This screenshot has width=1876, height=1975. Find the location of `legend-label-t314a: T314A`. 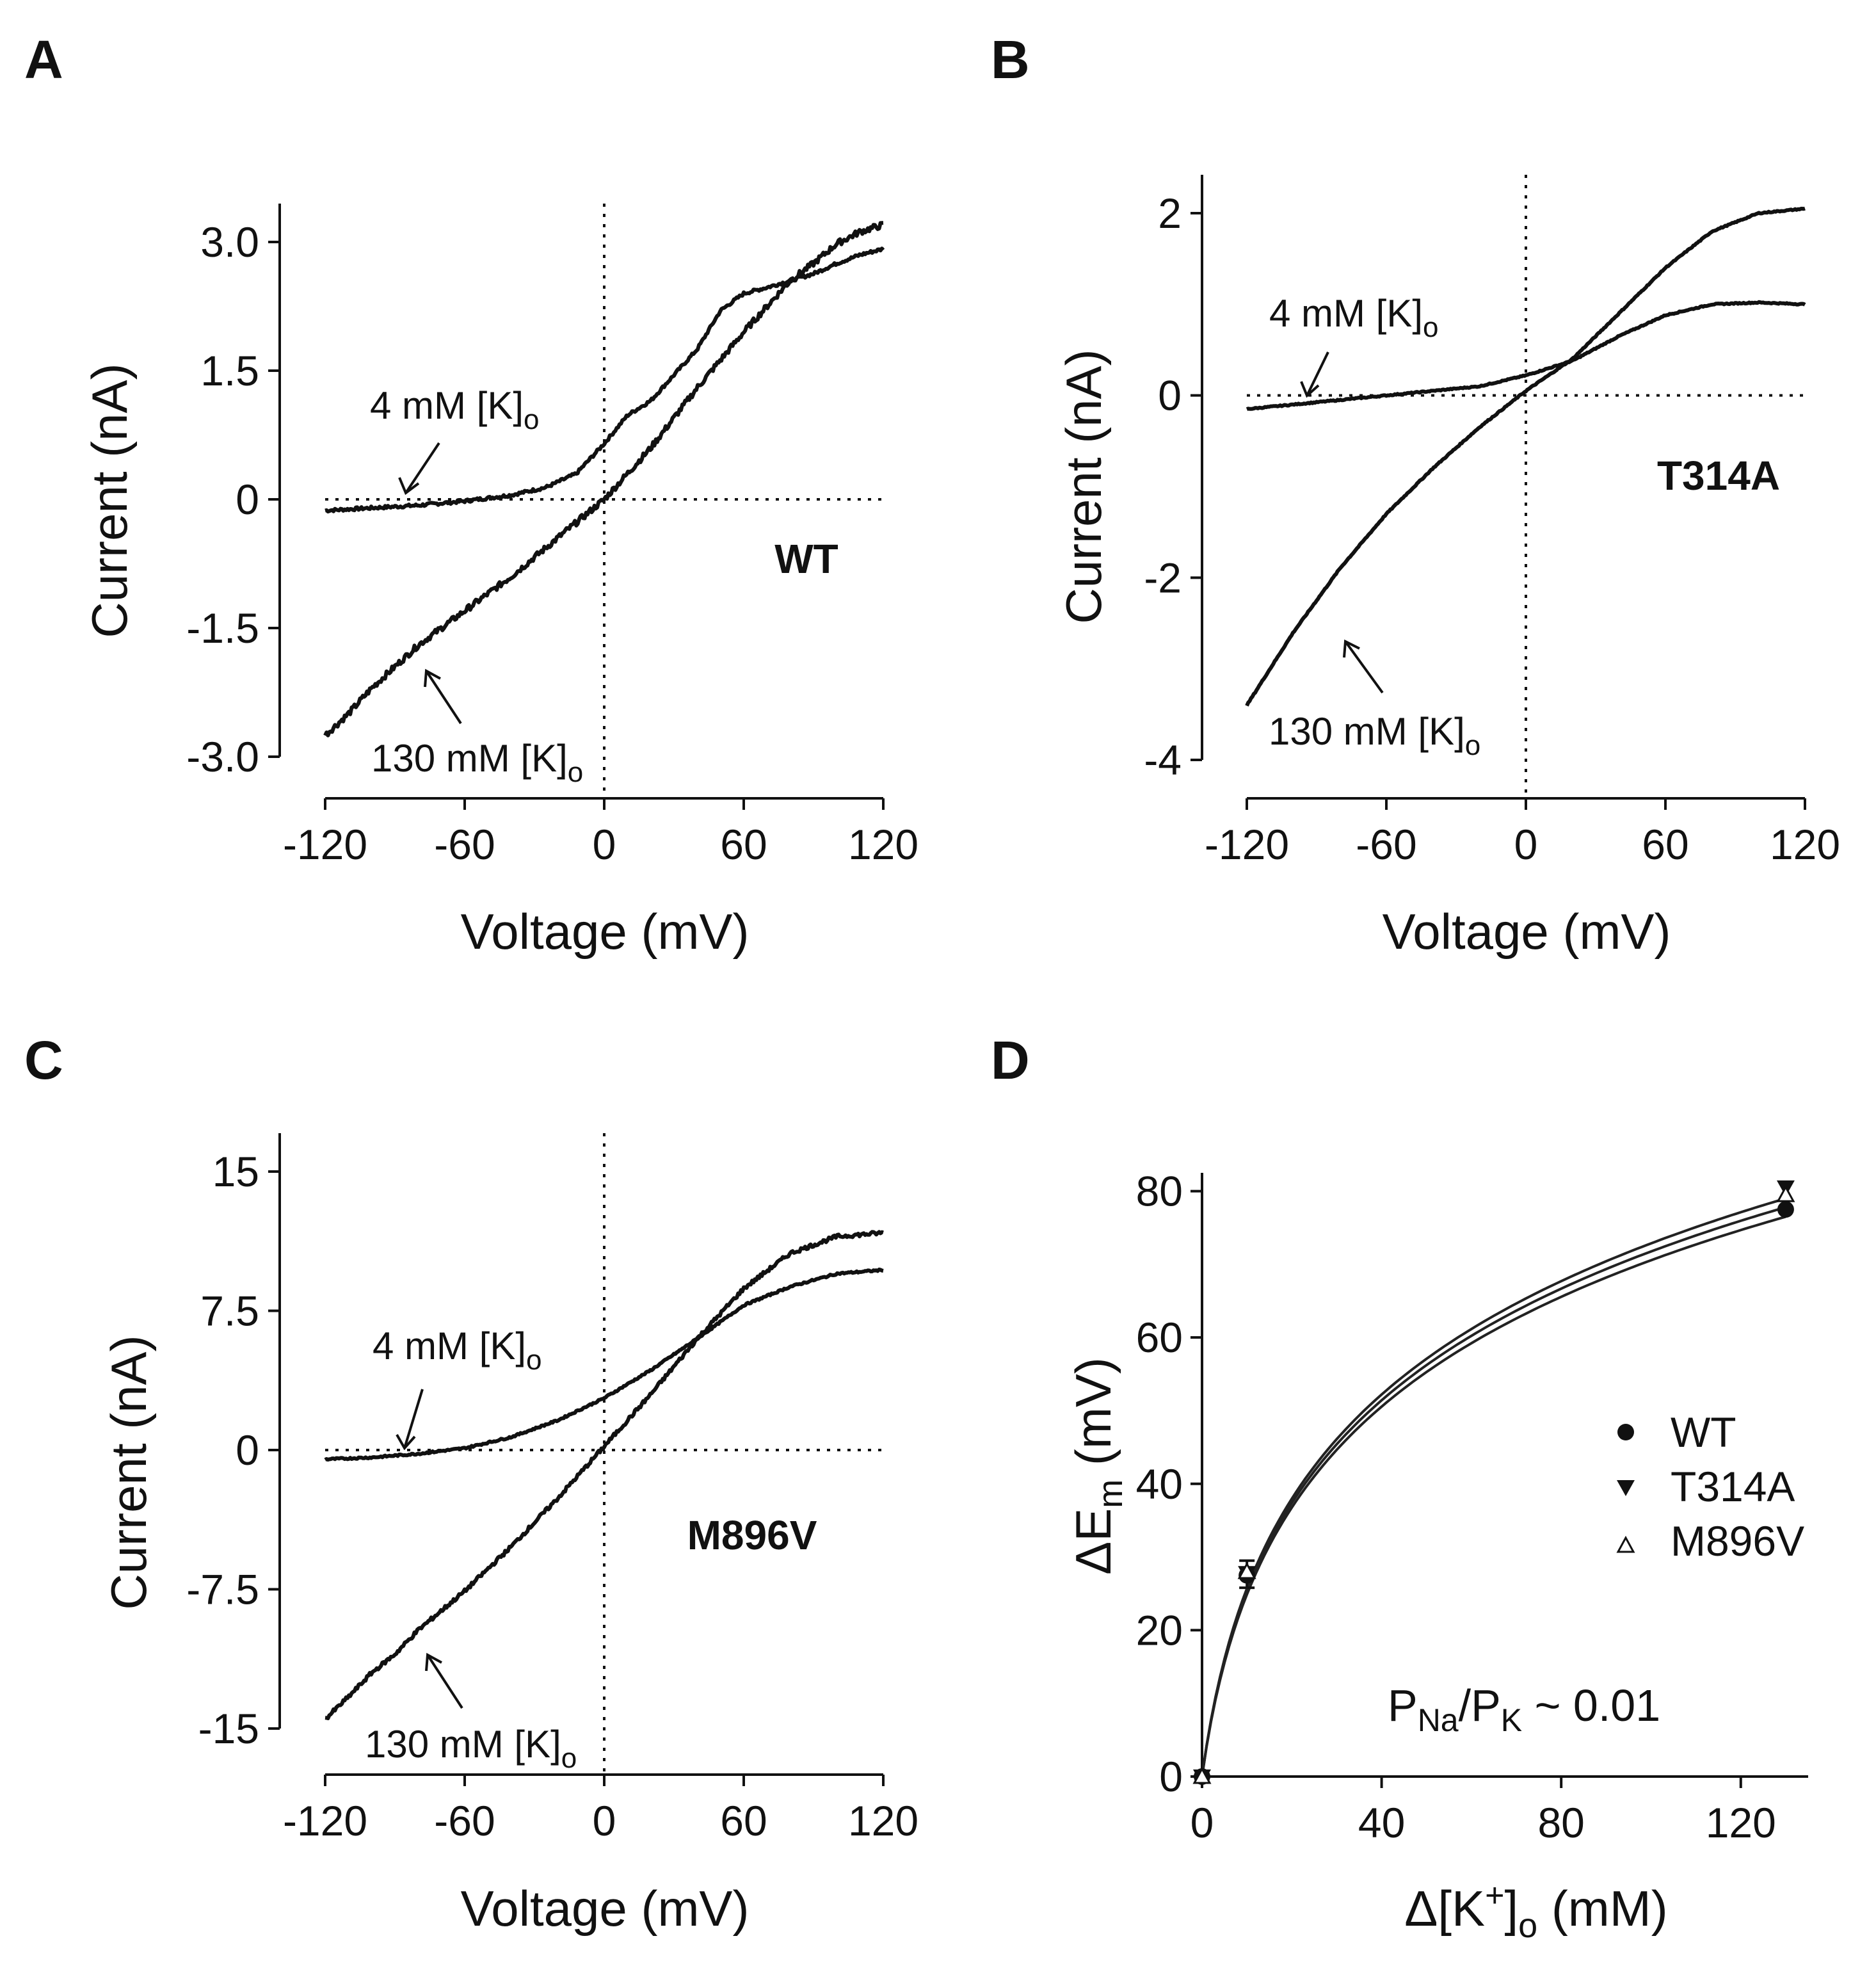

legend-label-t314a: T314A is located at coordinates (1733, 1486).